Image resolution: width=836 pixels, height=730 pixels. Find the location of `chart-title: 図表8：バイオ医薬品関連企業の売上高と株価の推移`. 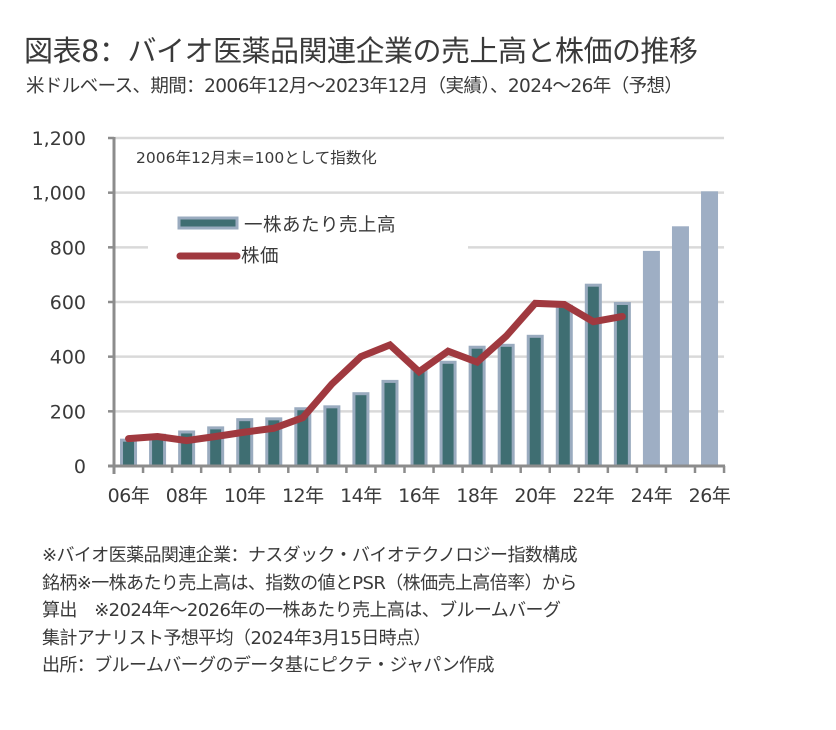

chart-title: 図表8：バイオ医薬品関連企業の売上高と株価の推移 is located at coordinates (361, 51).